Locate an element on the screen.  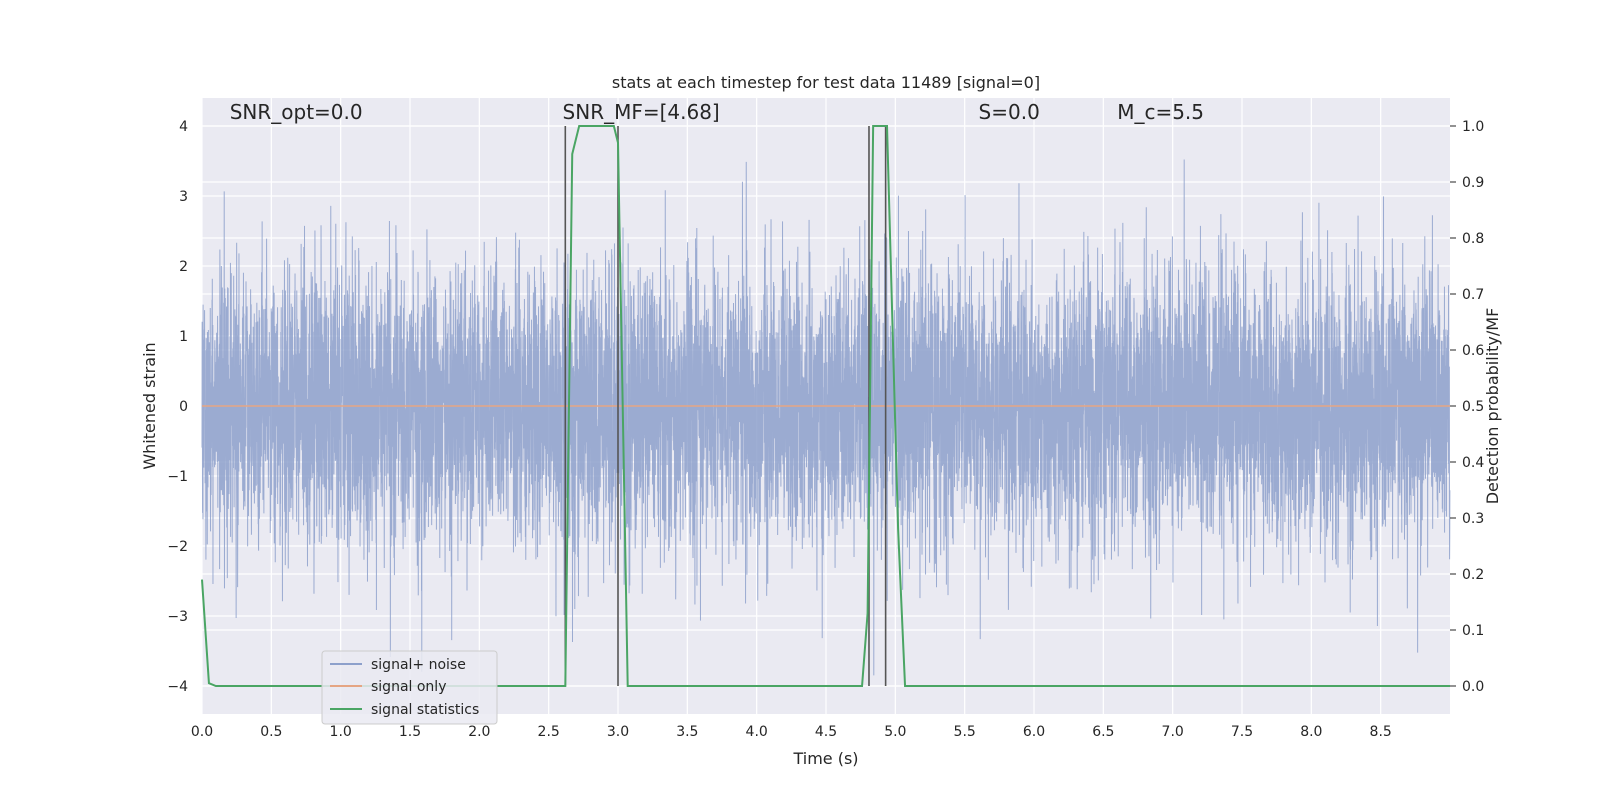
y-axis-right-label: Detection probability/MF is located at coordinates (1492, 406).